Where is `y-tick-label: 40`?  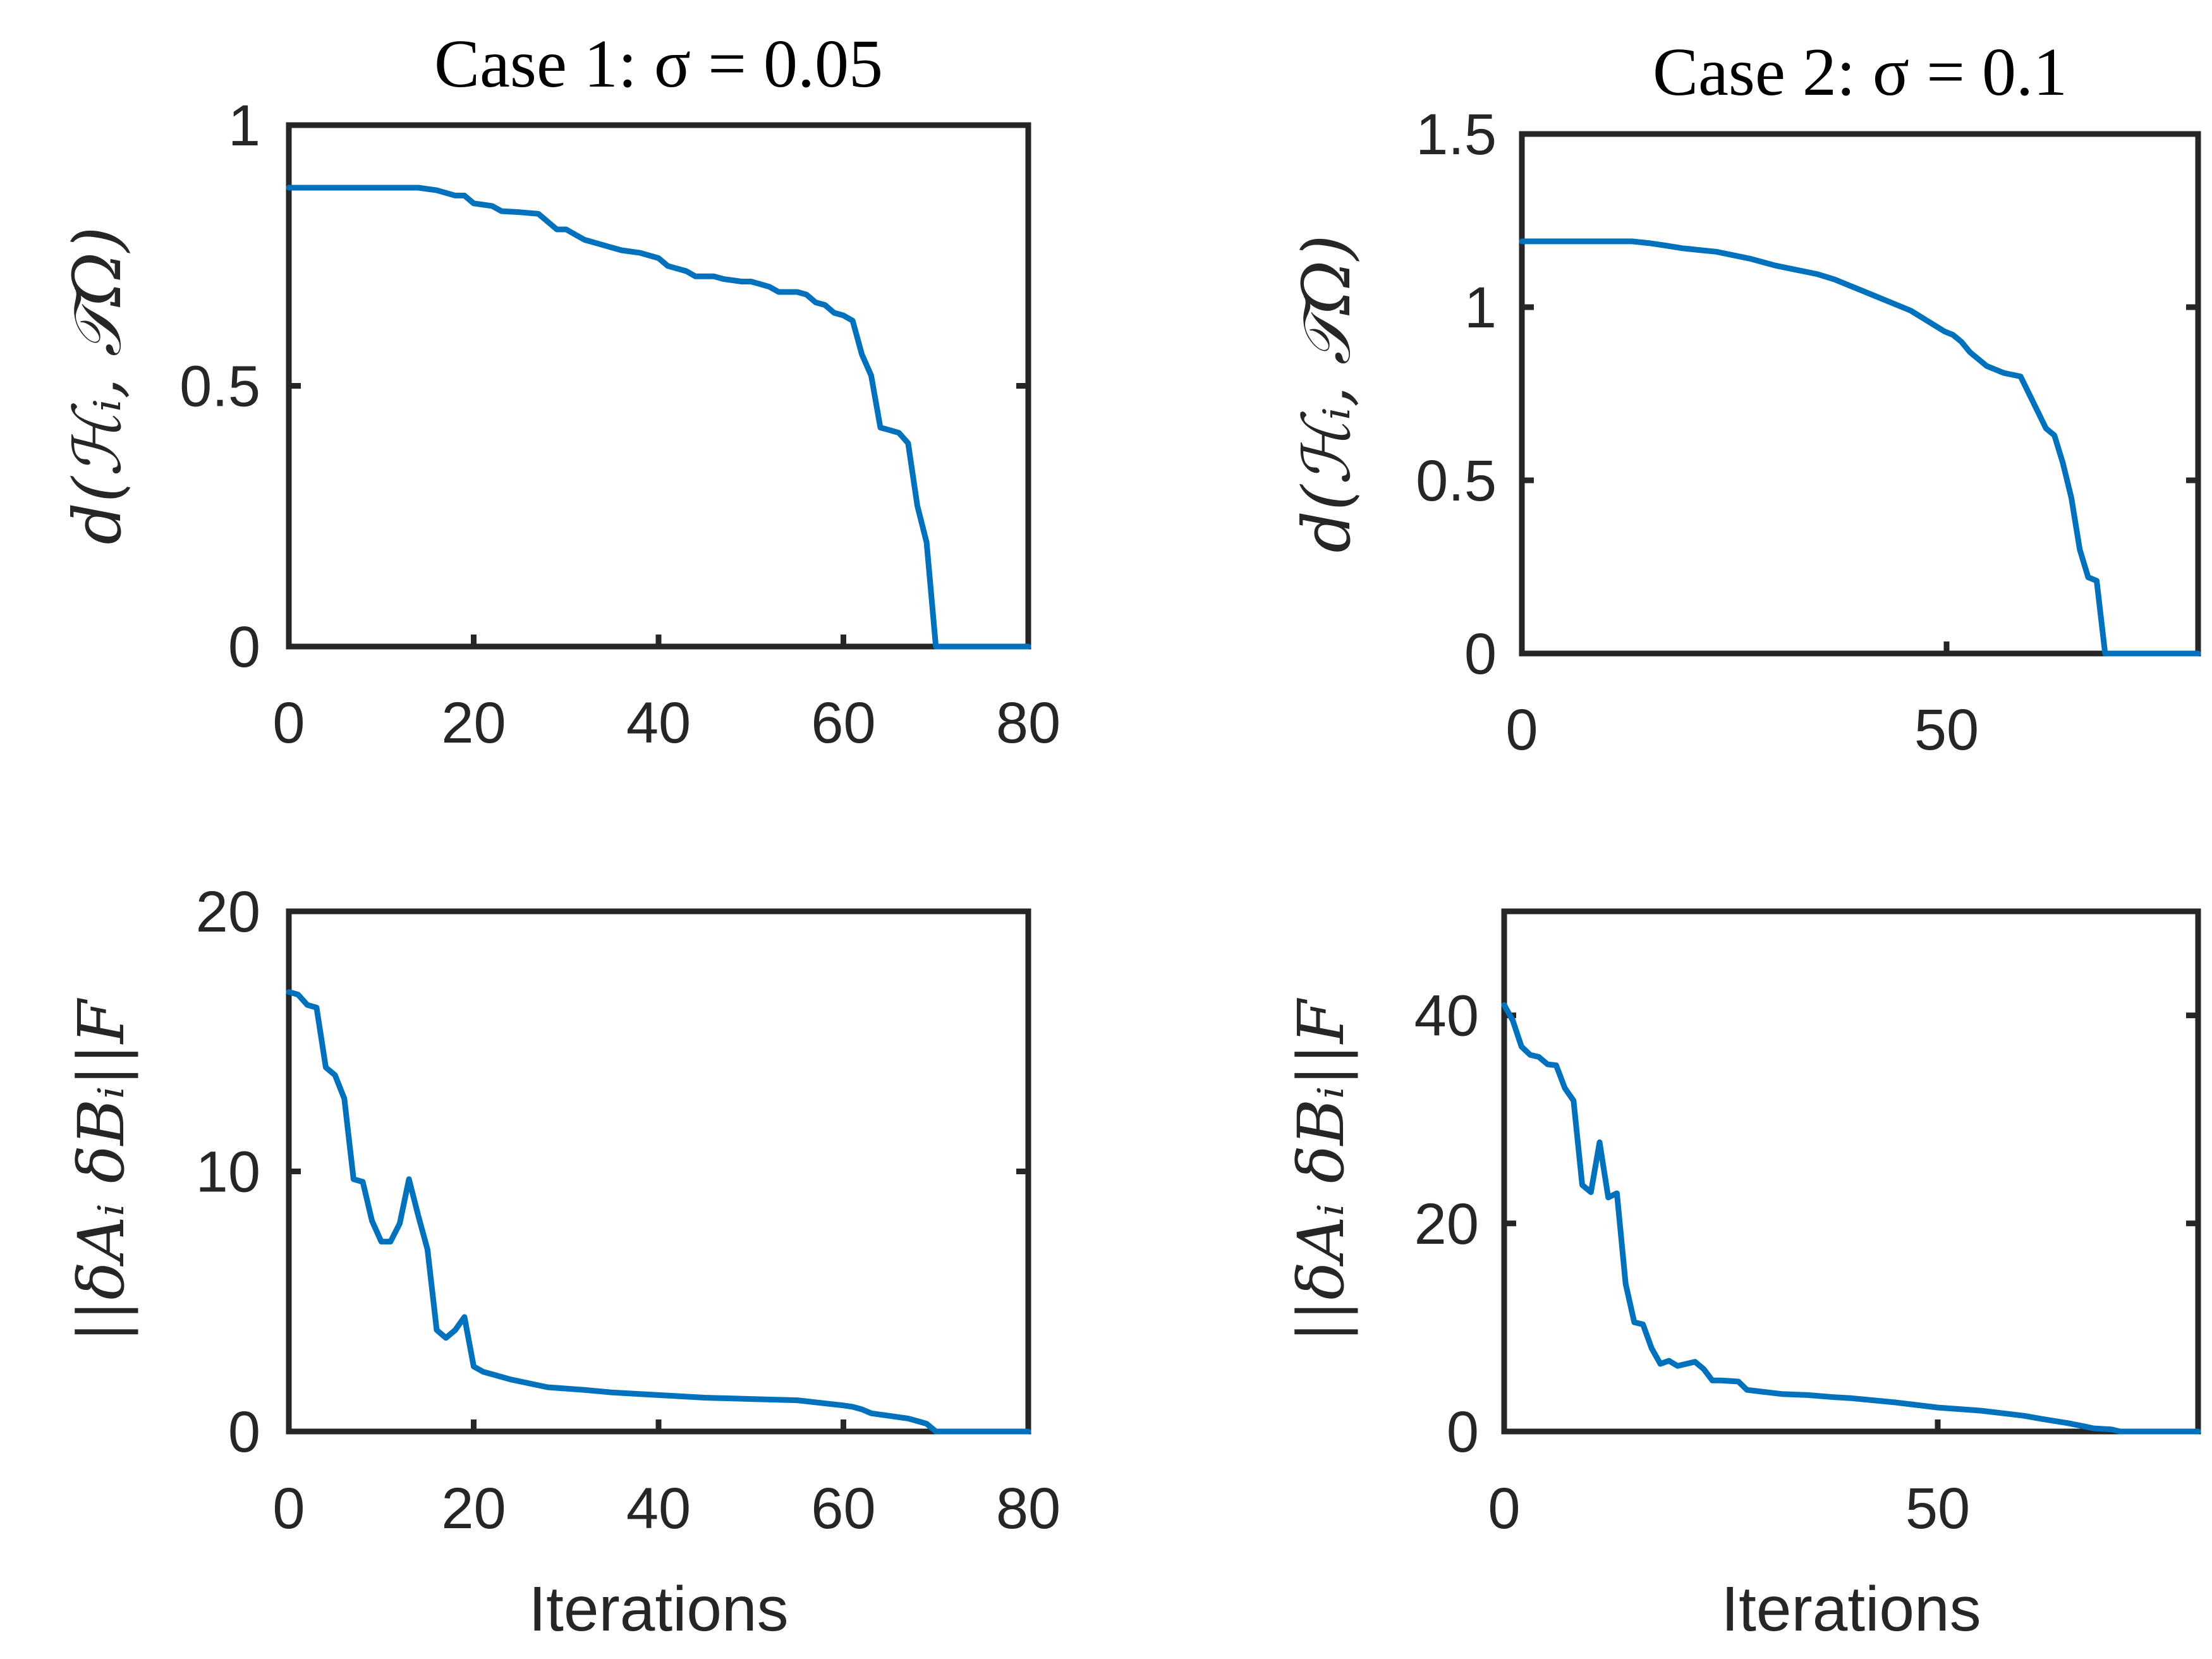 y-tick-label: 40 is located at coordinates (1446, 1016).